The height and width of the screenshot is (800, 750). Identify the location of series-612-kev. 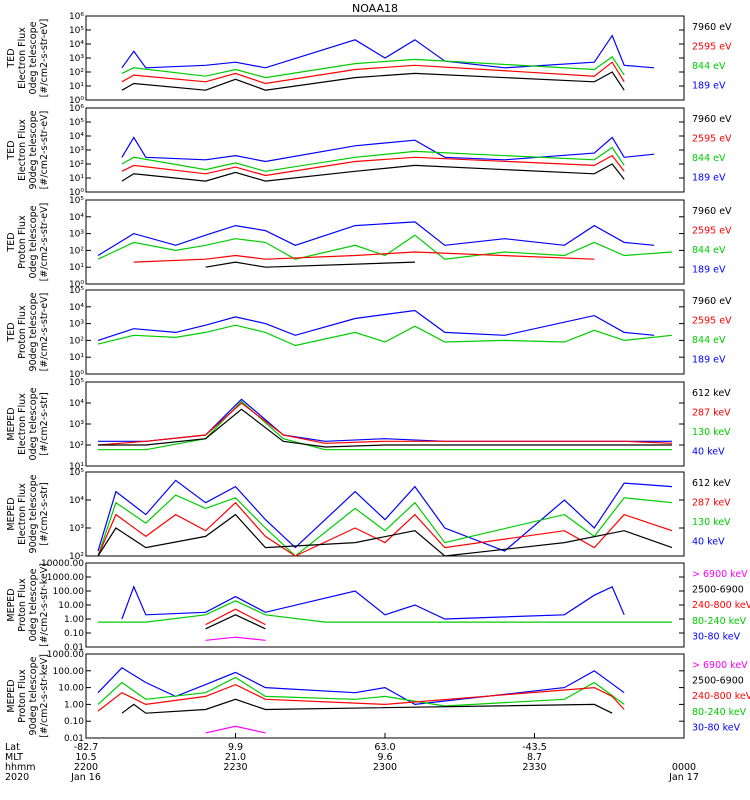
(385, 428).